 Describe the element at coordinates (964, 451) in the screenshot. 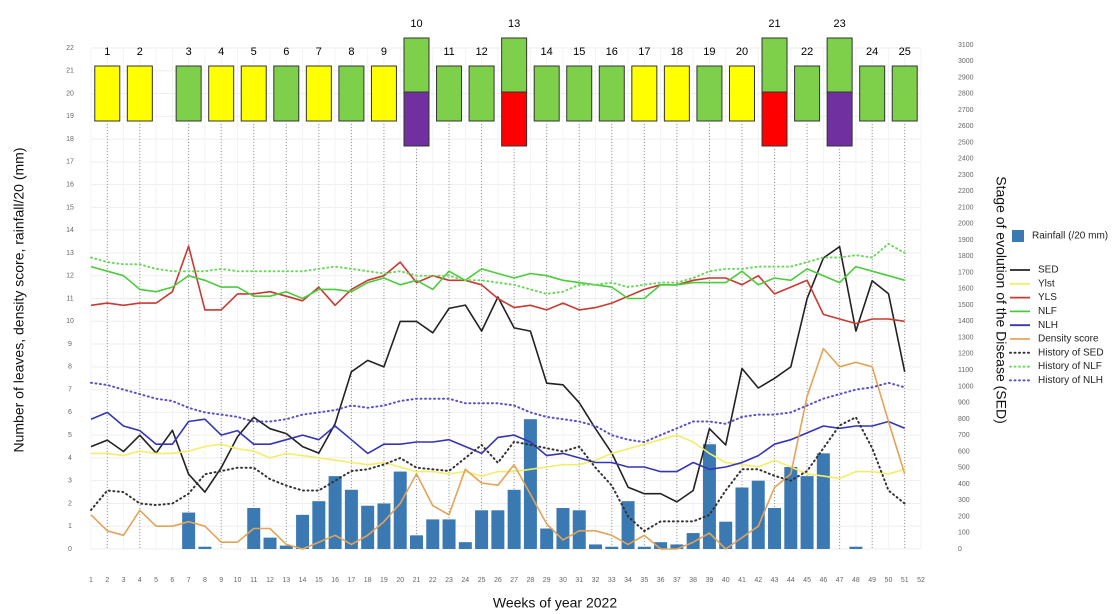

I see `y2-tick-label: 600` at that location.